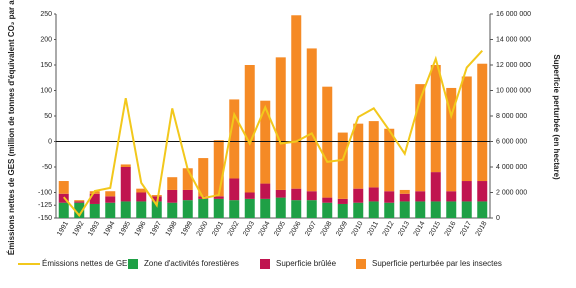 The height and width of the screenshot is (288, 576). Describe the element at coordinates (234, 228) in the screenshot. I see `x-tick-label: 2002` at that location.